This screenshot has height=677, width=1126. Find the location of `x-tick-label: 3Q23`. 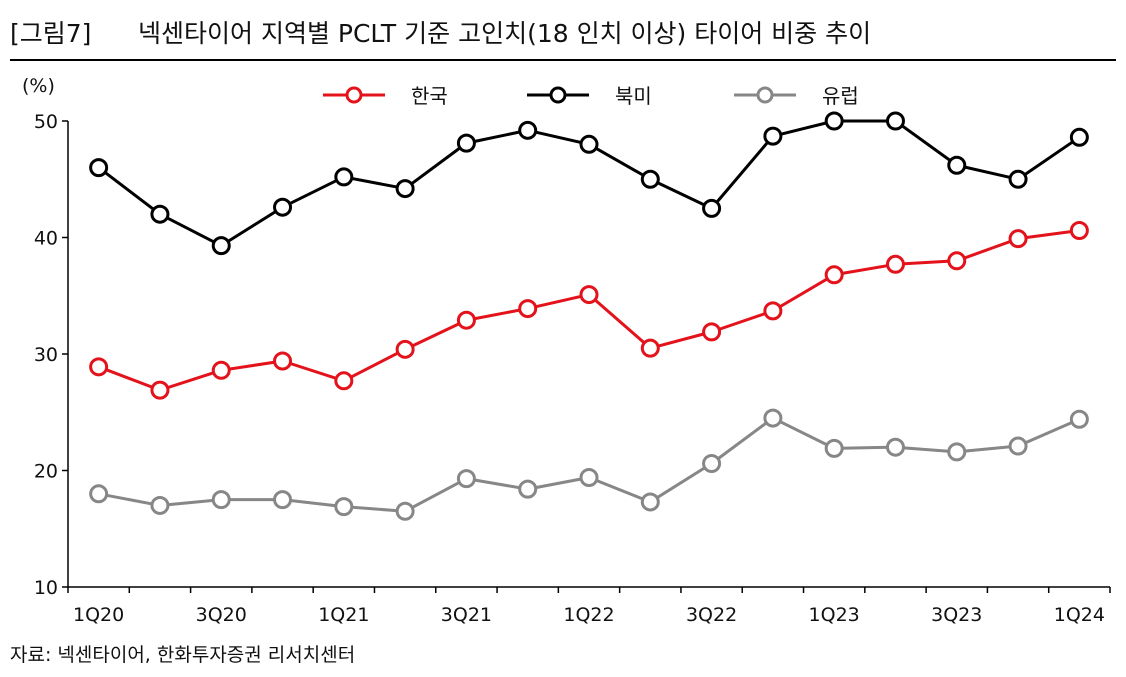

x-tick-label: 3Q23 is located at coordinates (956, 615).